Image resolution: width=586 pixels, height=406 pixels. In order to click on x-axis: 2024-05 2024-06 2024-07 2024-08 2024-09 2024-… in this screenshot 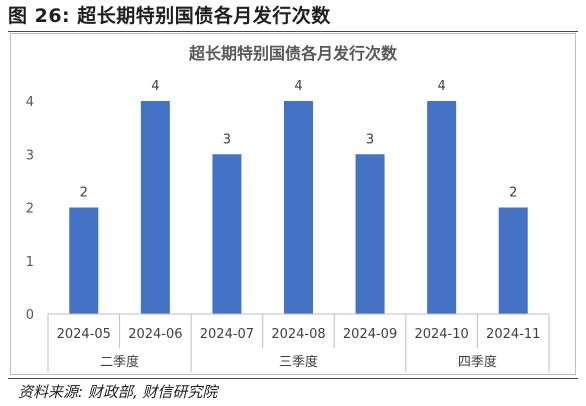, I will do `click(298, 342)`.